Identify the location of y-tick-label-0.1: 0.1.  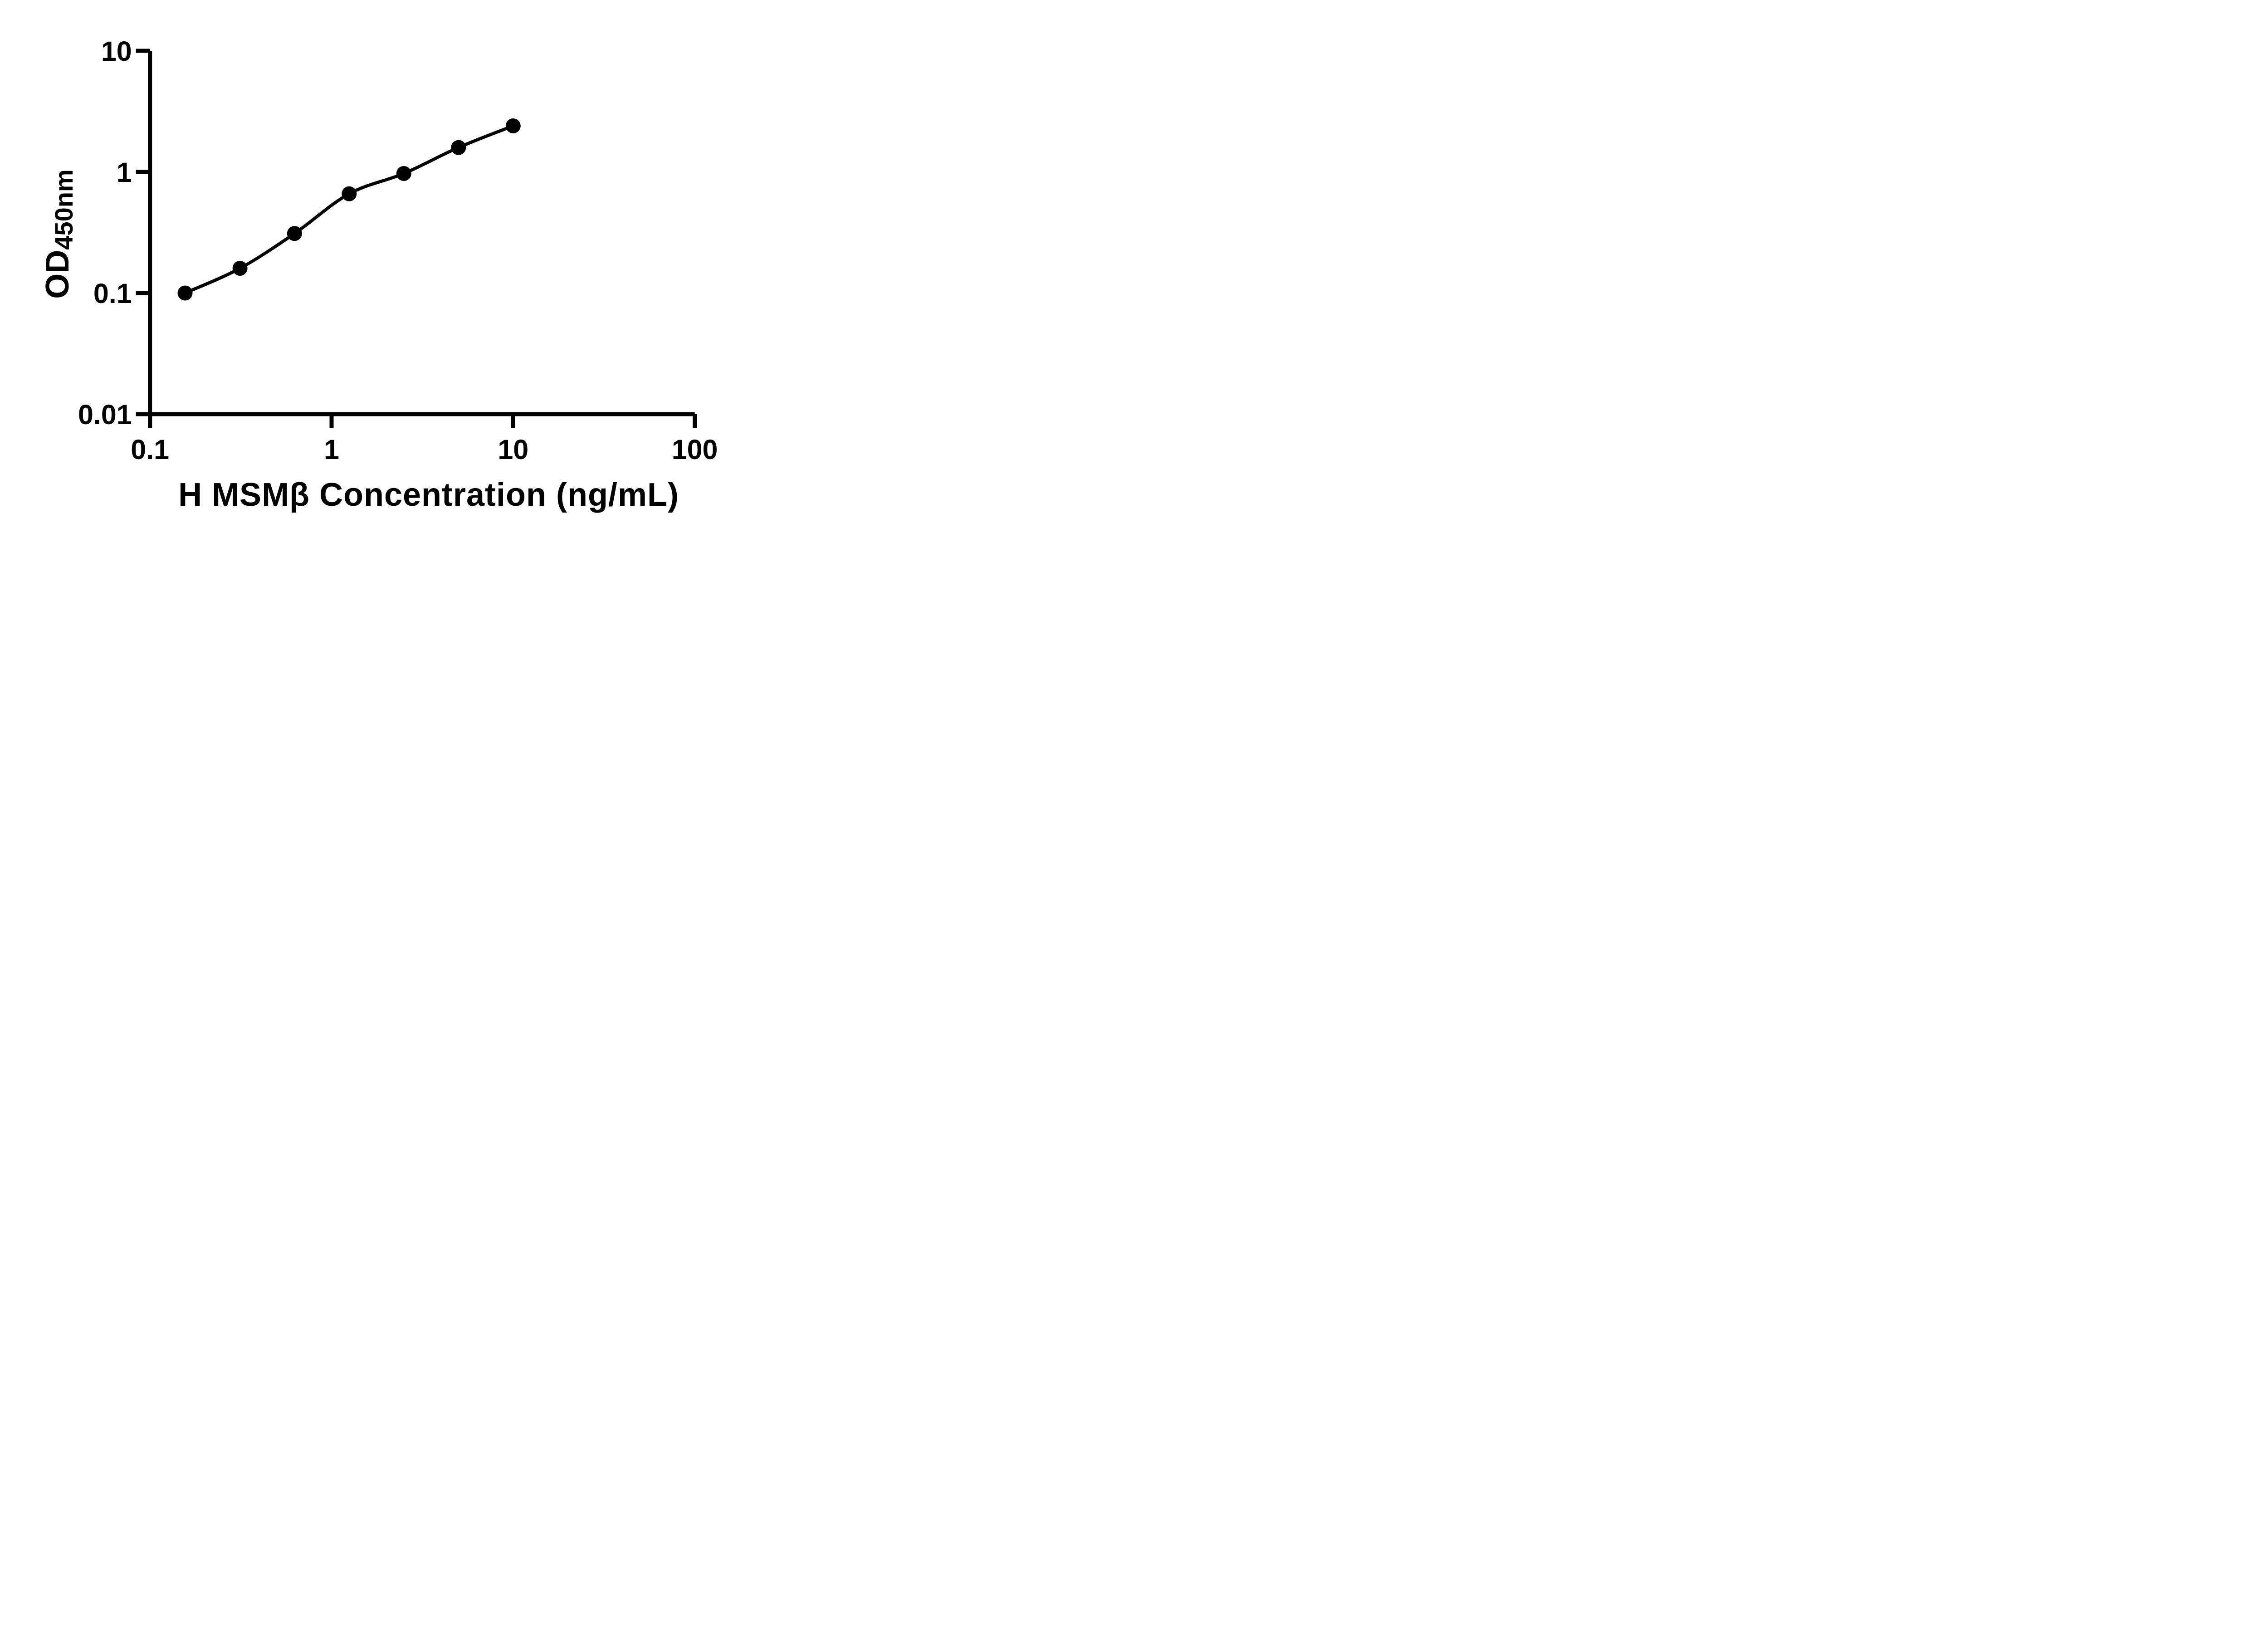
(113, 293).